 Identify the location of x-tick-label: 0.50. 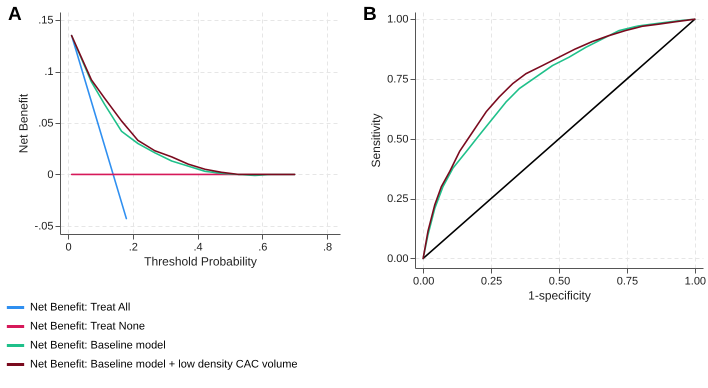
(559, 282).